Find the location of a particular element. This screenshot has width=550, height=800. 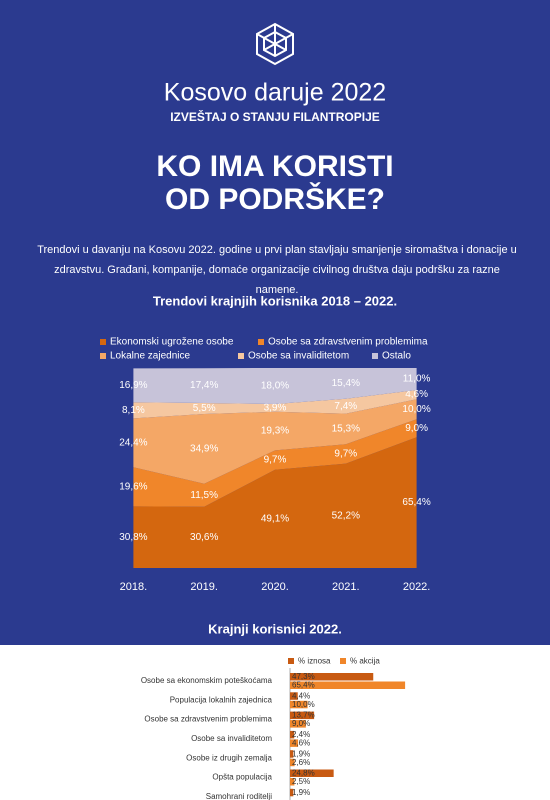

value-label: 49,1% is located at coordinates (275, 519).